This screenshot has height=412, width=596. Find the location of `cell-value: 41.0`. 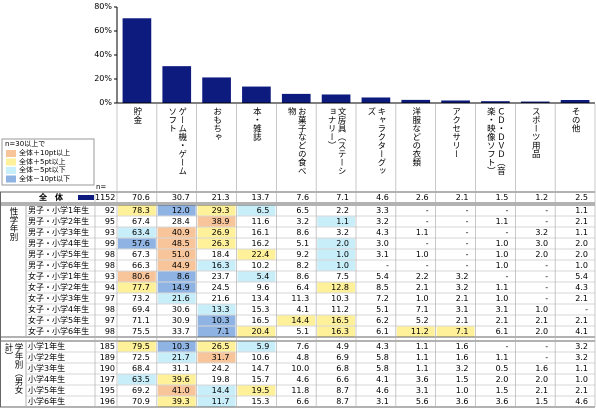

cell-value: 41.0 is located at coordinates (180, 390).